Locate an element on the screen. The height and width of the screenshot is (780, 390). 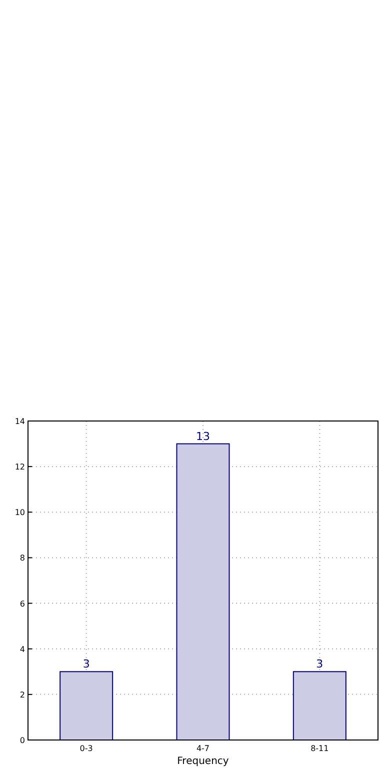
y-tick-label: 4 is located at coordinates (22, 649).